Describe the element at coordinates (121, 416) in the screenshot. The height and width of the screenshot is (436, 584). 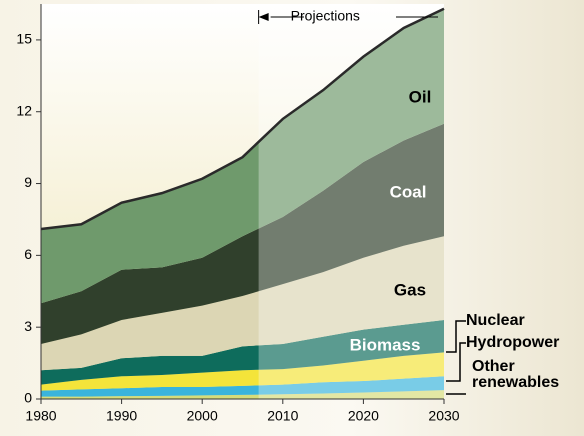
I see `x-tick-label: 1990` at that location.